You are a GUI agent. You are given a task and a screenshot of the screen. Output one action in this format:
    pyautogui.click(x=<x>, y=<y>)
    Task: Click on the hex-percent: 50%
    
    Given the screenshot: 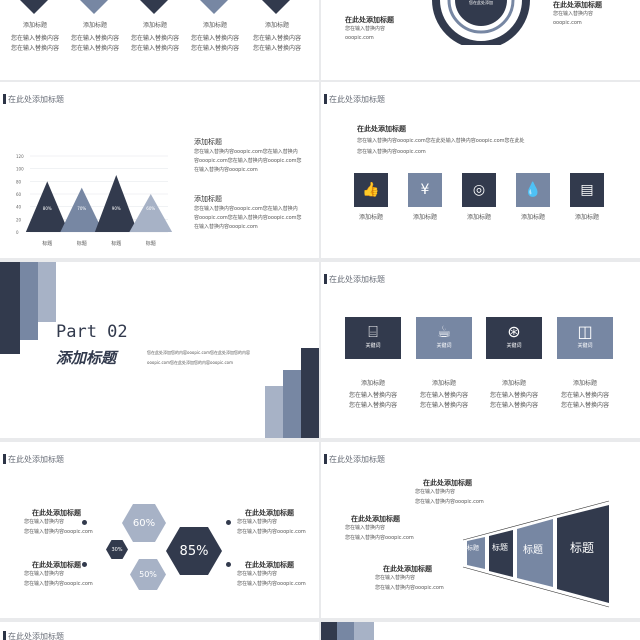 What is the action you would take?
    pyautogui.click(x=148, y=574)
    